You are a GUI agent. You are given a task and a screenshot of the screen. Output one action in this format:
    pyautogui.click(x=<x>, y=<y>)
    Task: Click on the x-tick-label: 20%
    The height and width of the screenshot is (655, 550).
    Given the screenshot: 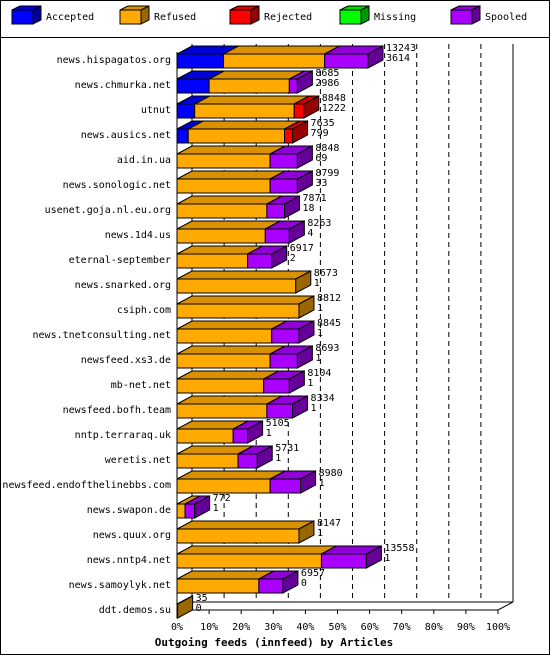 What is the action you would take?
    pyautogui.click(x=241, y=627)
    